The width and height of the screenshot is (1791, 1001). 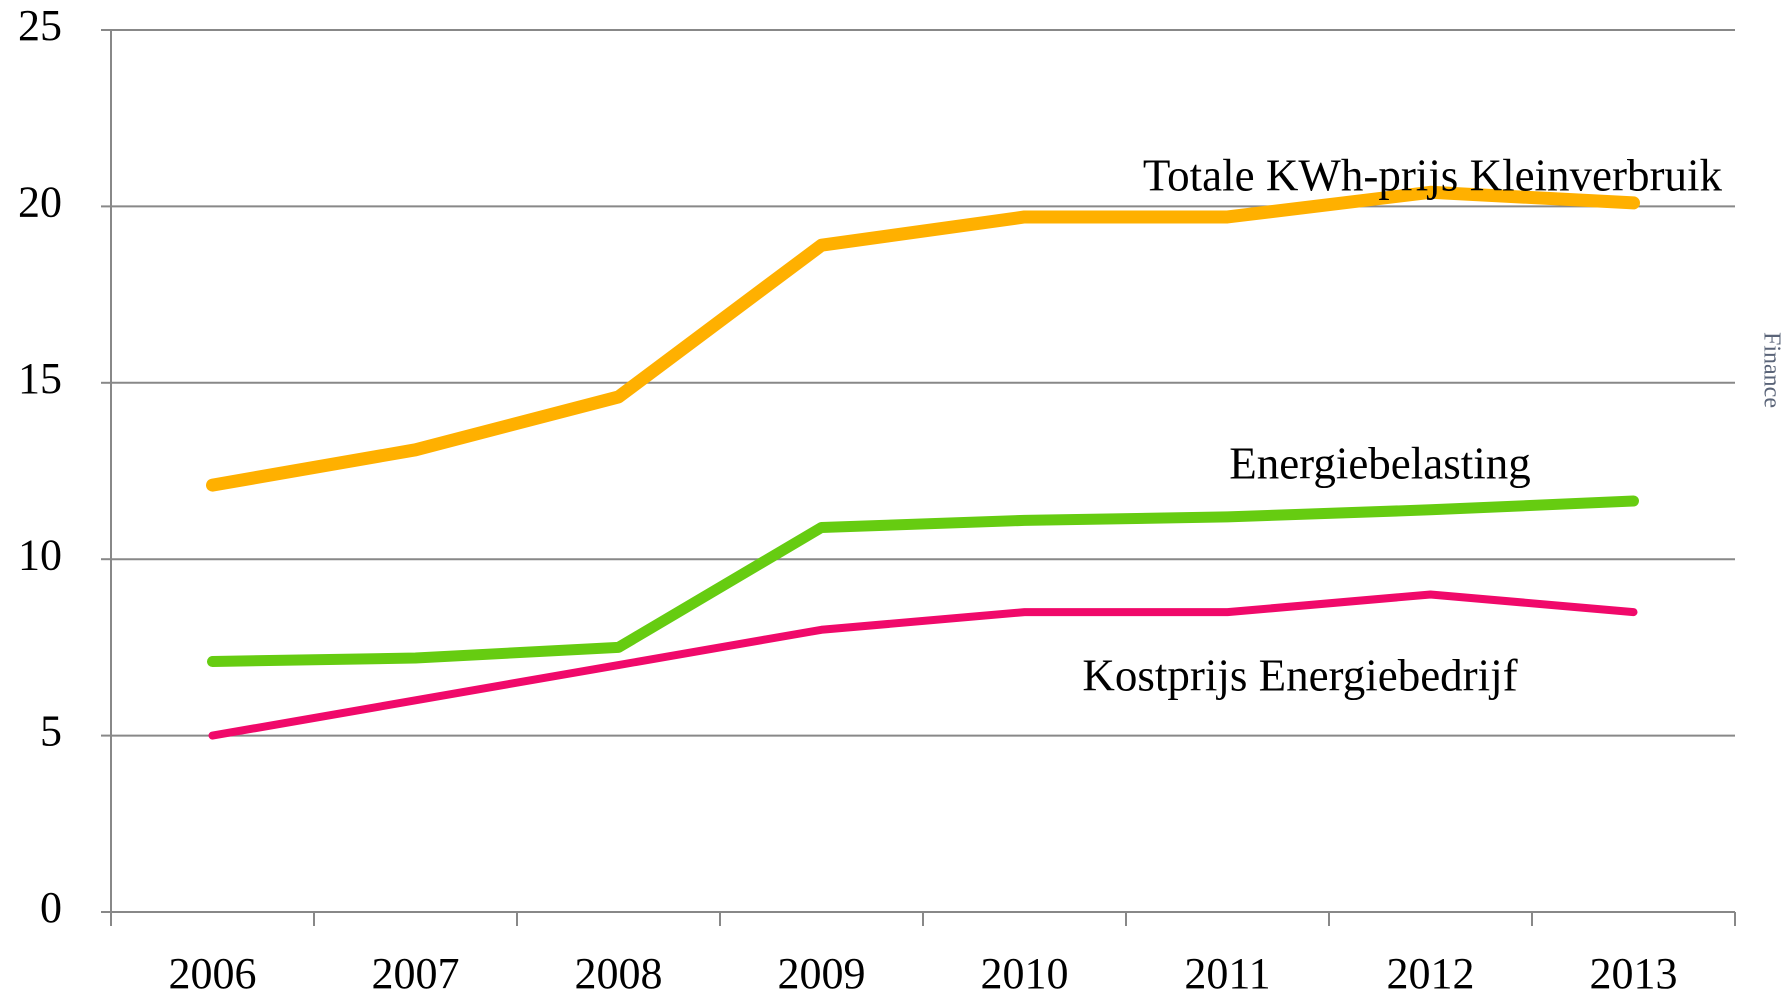 What do you see at coordinates (1431, 973) in the screenshot?
I see `x-tick-label: 2012` at bounding box center [1431, 973].